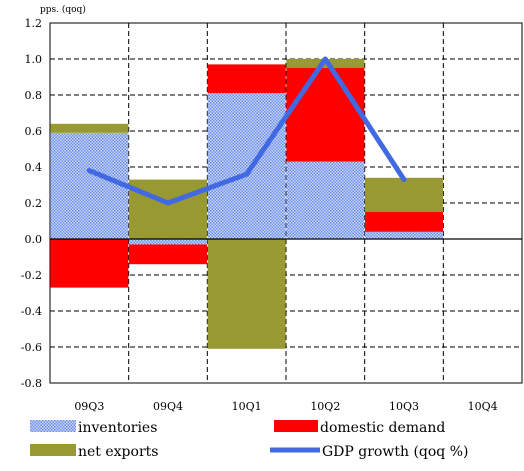 The image size is (524, 471). What do you see at coordinates (325, 406) in the screenshot?
I see `x-tick-label: 10Q2` at bounding box center [325, 406].